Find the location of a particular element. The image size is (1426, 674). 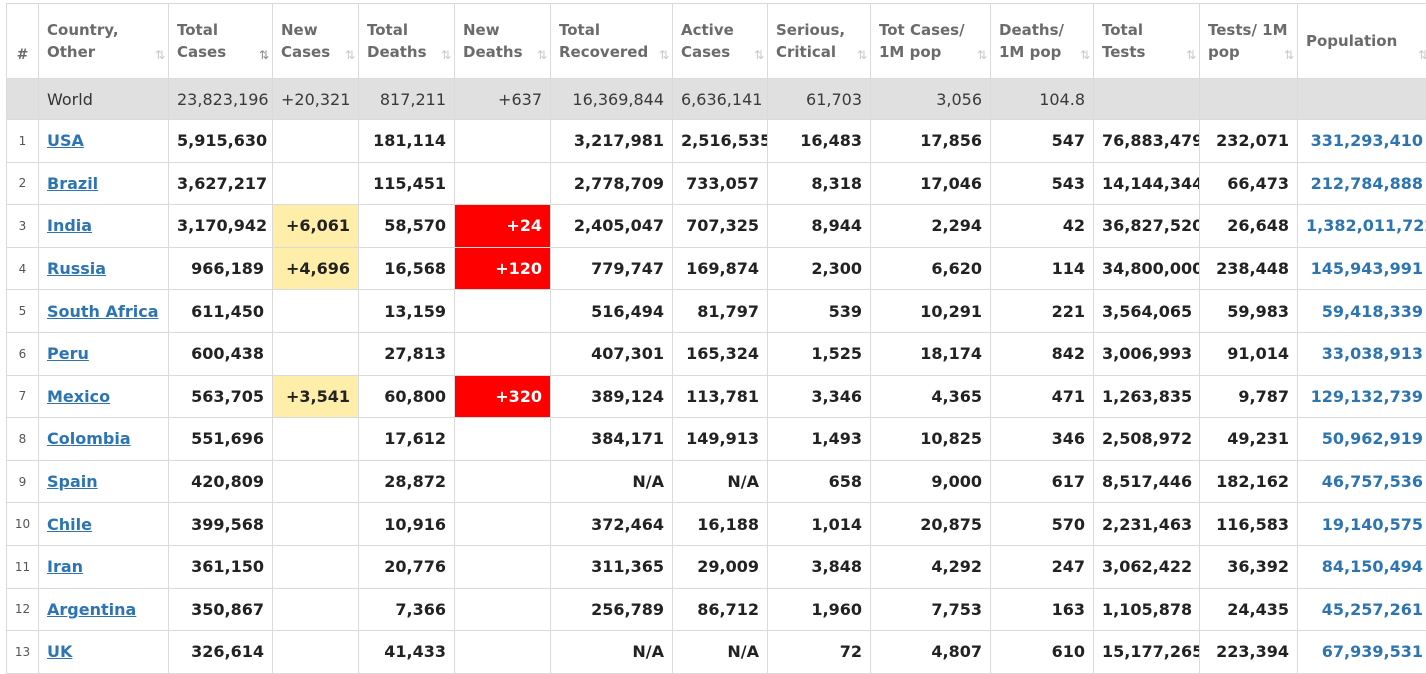

column-header-label: Population is located at coordinates (1364, 41).